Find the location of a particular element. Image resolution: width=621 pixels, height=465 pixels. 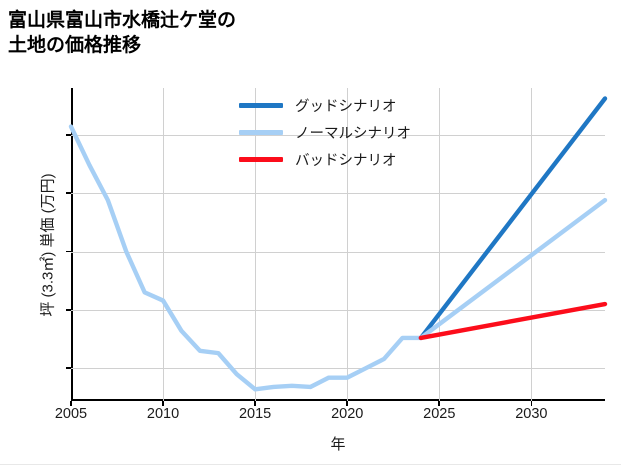

legend-item: グッドシナリオ is located at coordinates (354, 105).